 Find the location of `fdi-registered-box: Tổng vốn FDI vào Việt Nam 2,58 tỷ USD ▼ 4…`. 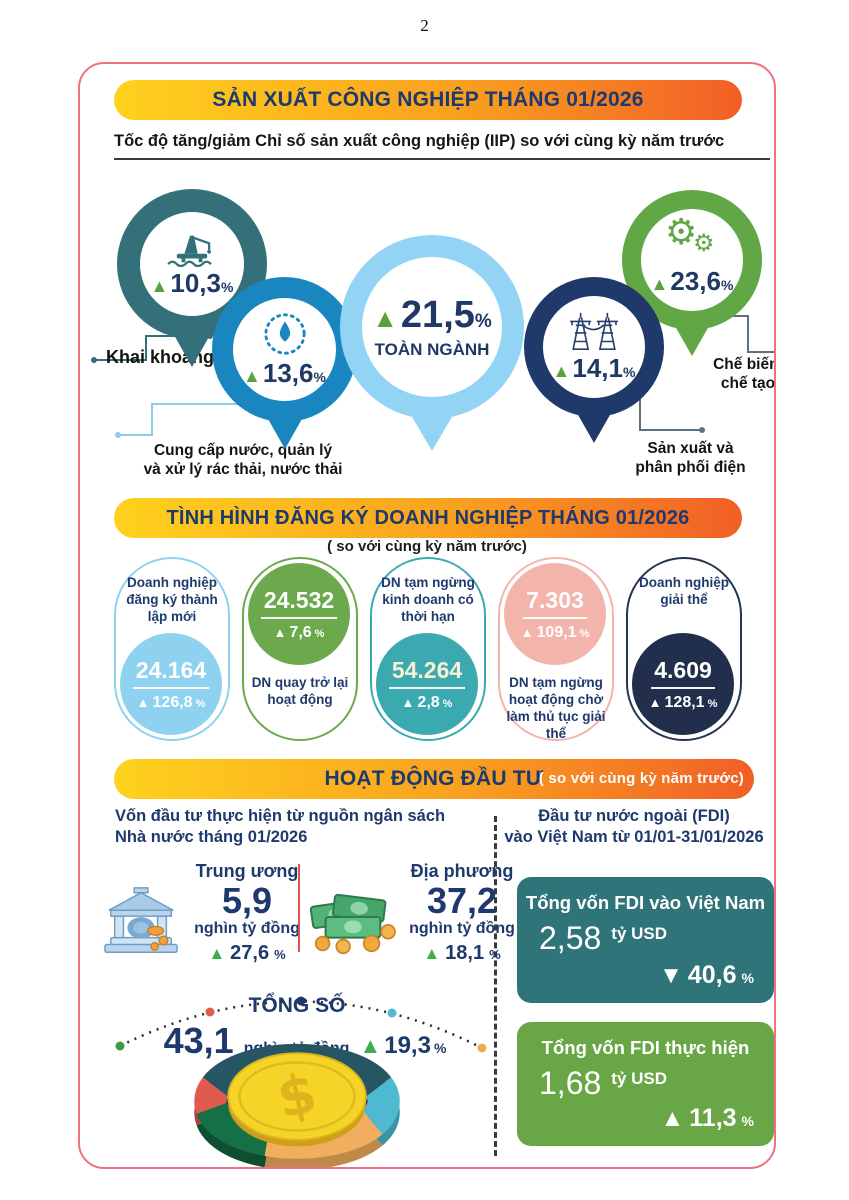

fdi-registered-box: Tổng vốn FDI vào Việt Nam 2,58 tỷ USD ▼ 4… is located at coordinates (645, 940).